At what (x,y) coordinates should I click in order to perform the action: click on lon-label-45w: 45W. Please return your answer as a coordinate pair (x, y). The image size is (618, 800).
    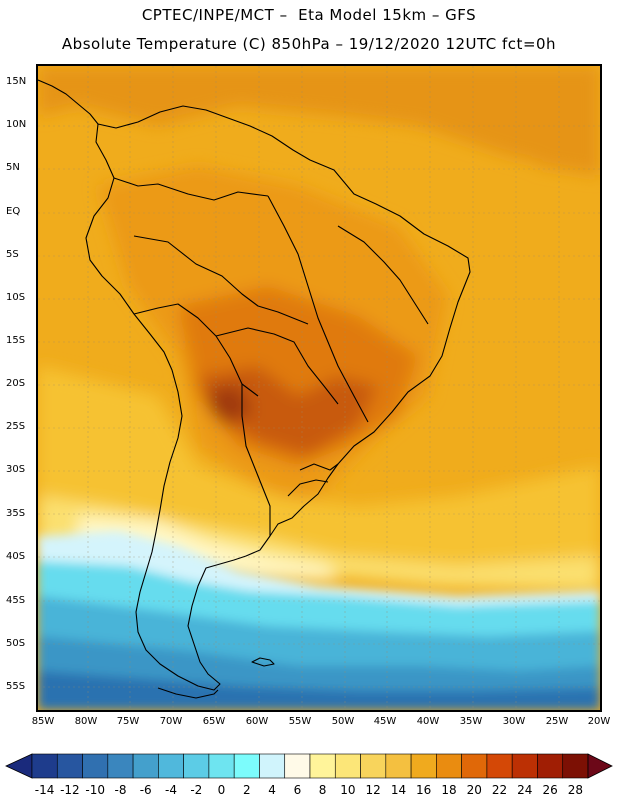
    Looking at the image, I should click on (385, 721).